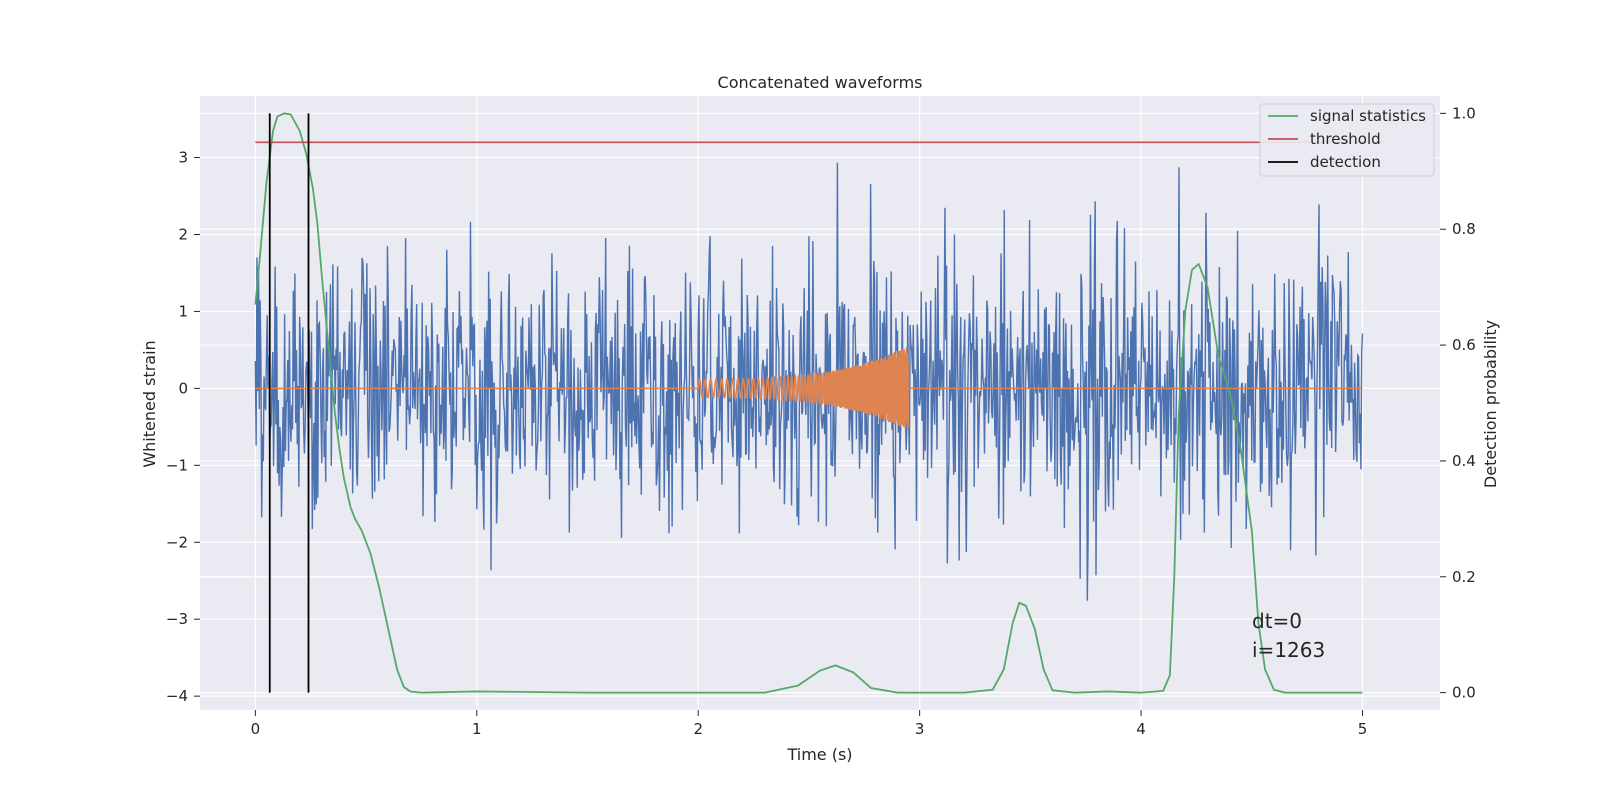 The image size is (1600, 800). What do you see at coordinates (1464, 577) in the screenshot?
I see `y2-tick-label: 0.2` at bounding box center [1464, 577].